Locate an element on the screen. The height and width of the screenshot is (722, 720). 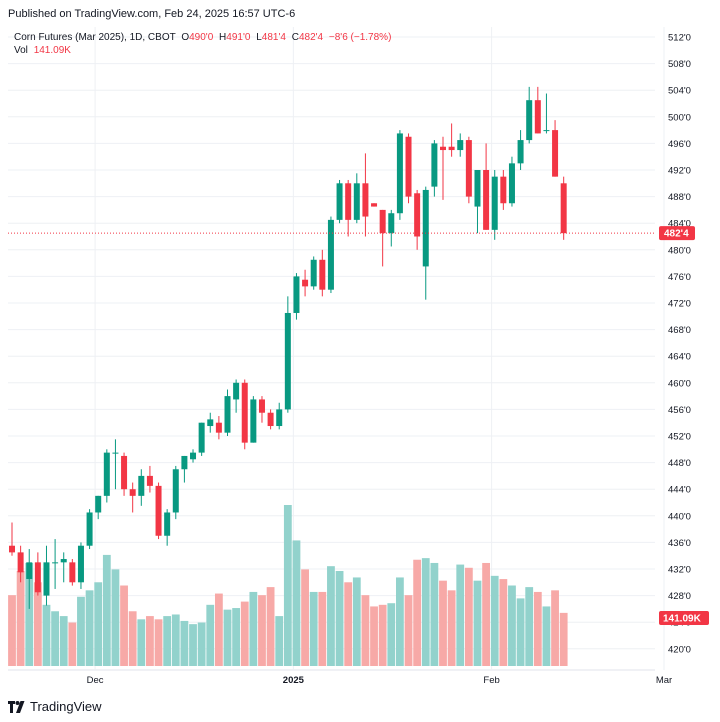
legend-low-label: L is located at coordinates (259, 37).